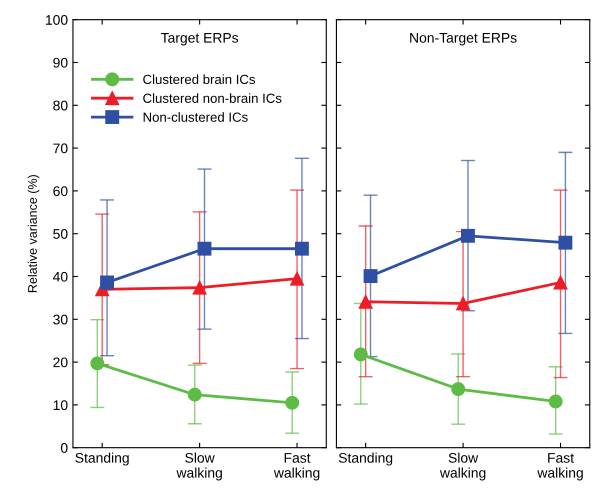  What do you see at coordinates (64, 448) in the screenshot?
I see `y-tick-label: 0` at bounding box center [64, 448].